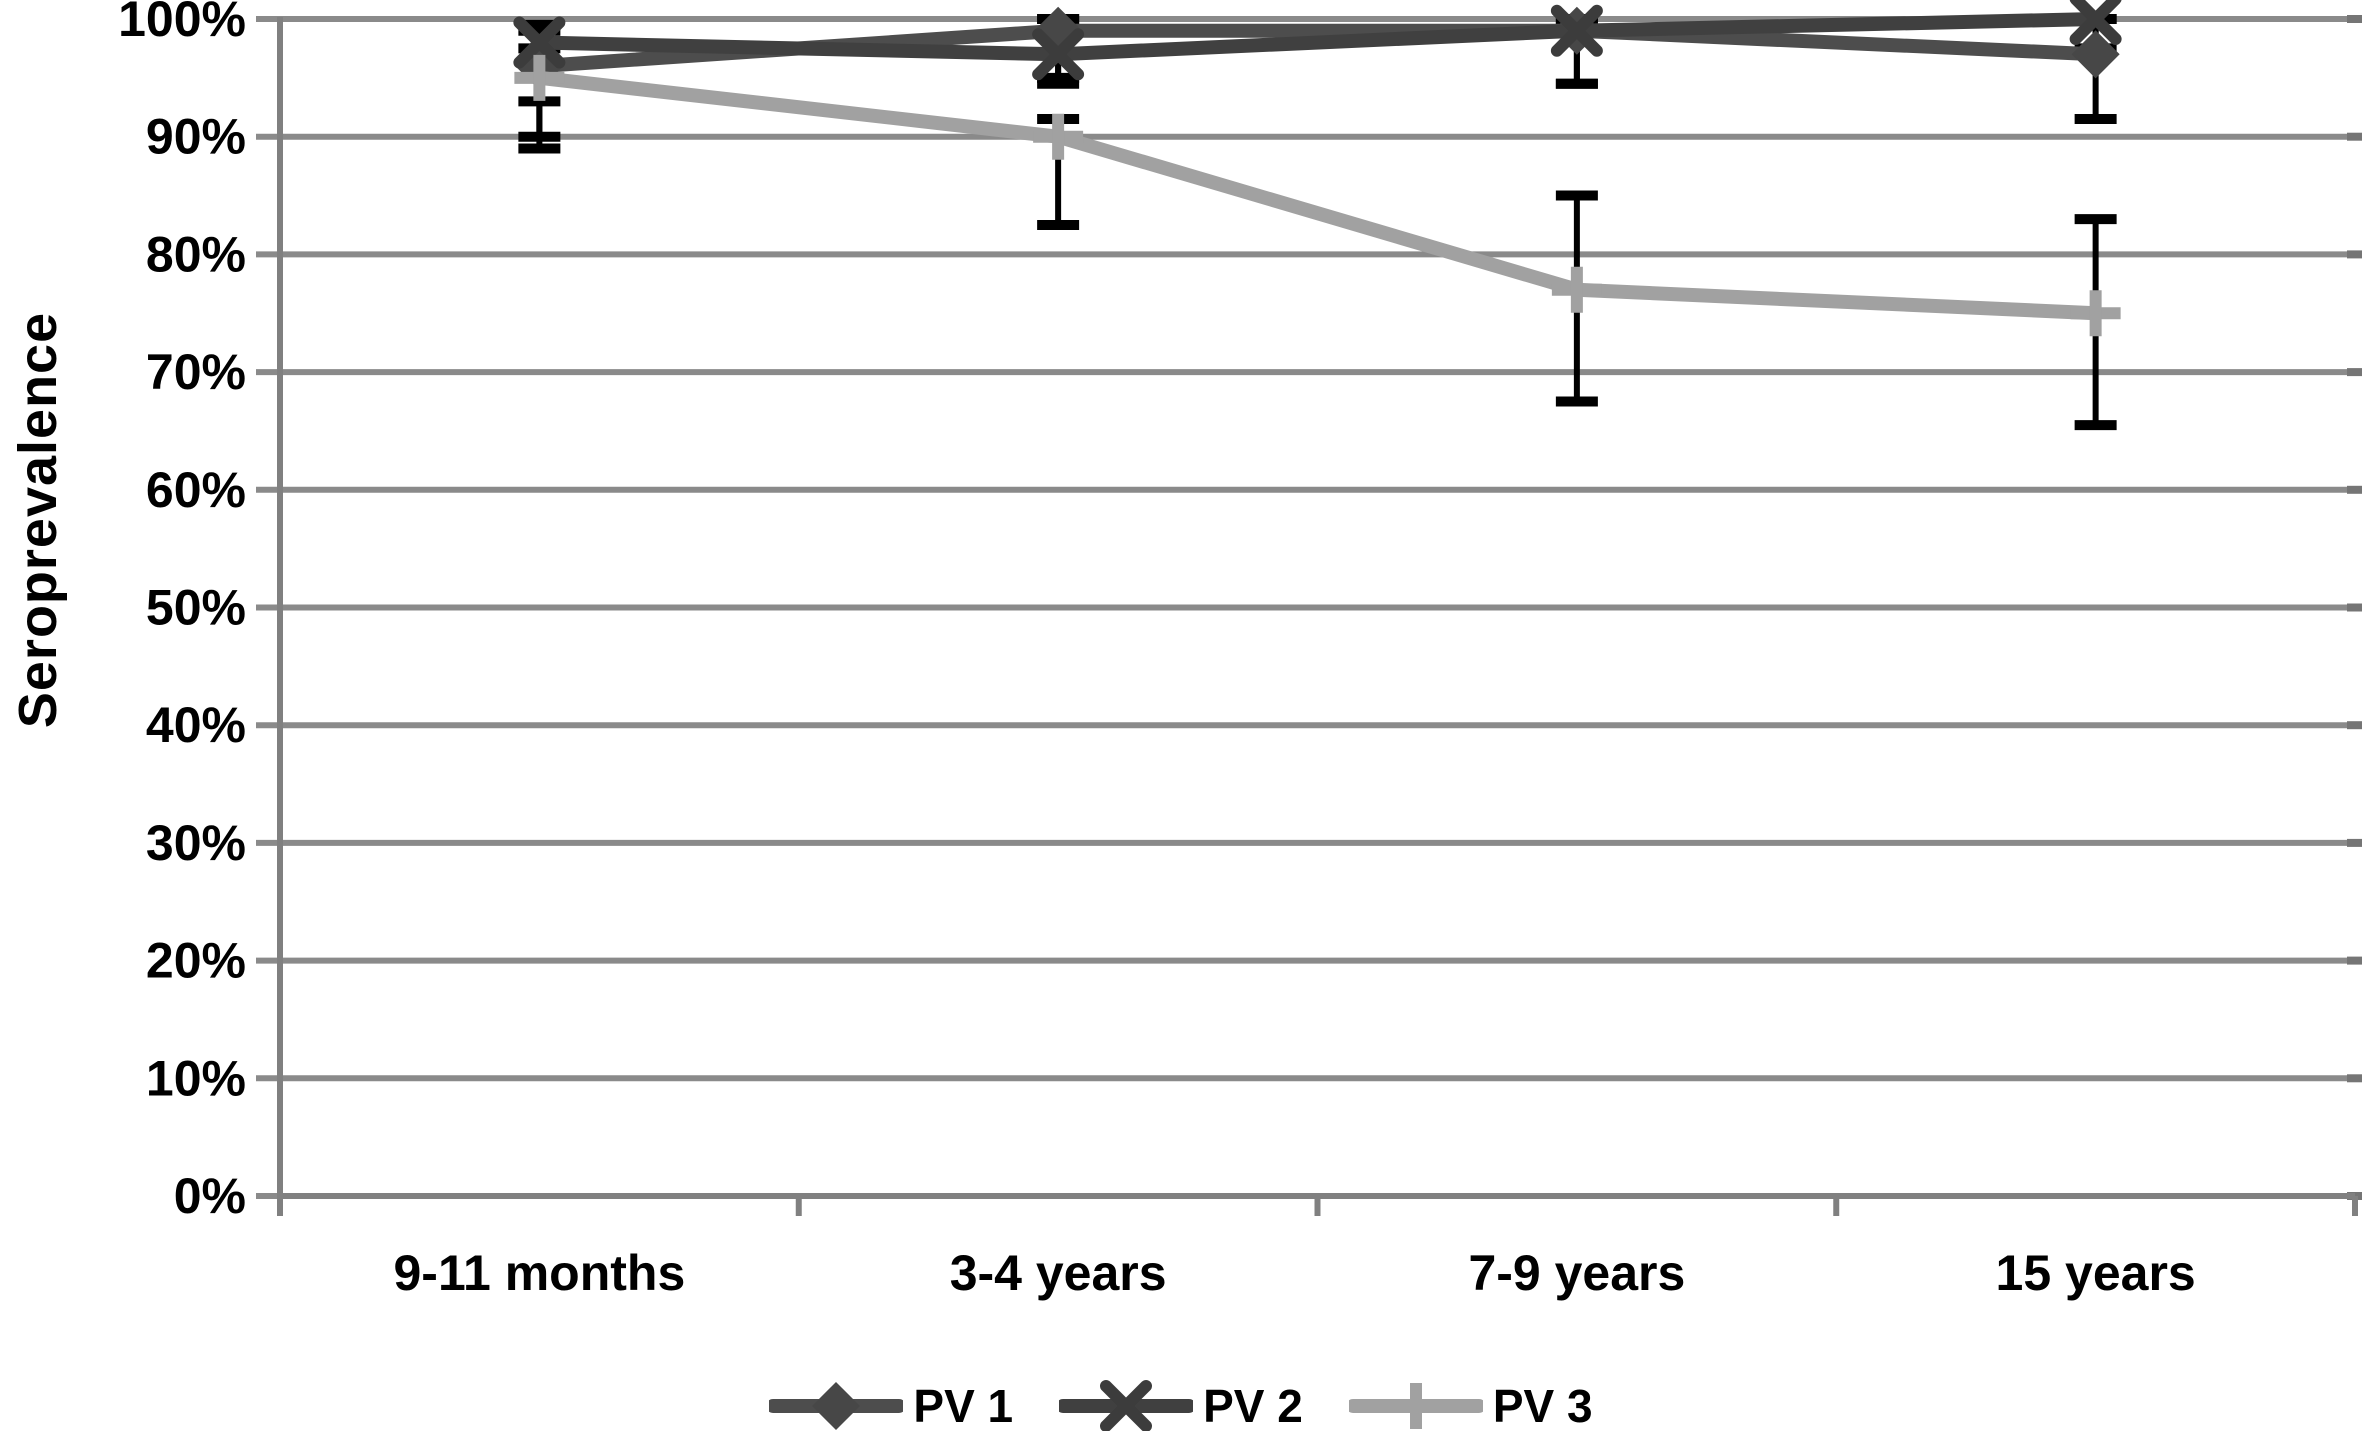 The image size is (2362, 1431). Describe the element at coordinates (196, 843) in the screenshot. I see `svg-text: 30%` at that location.